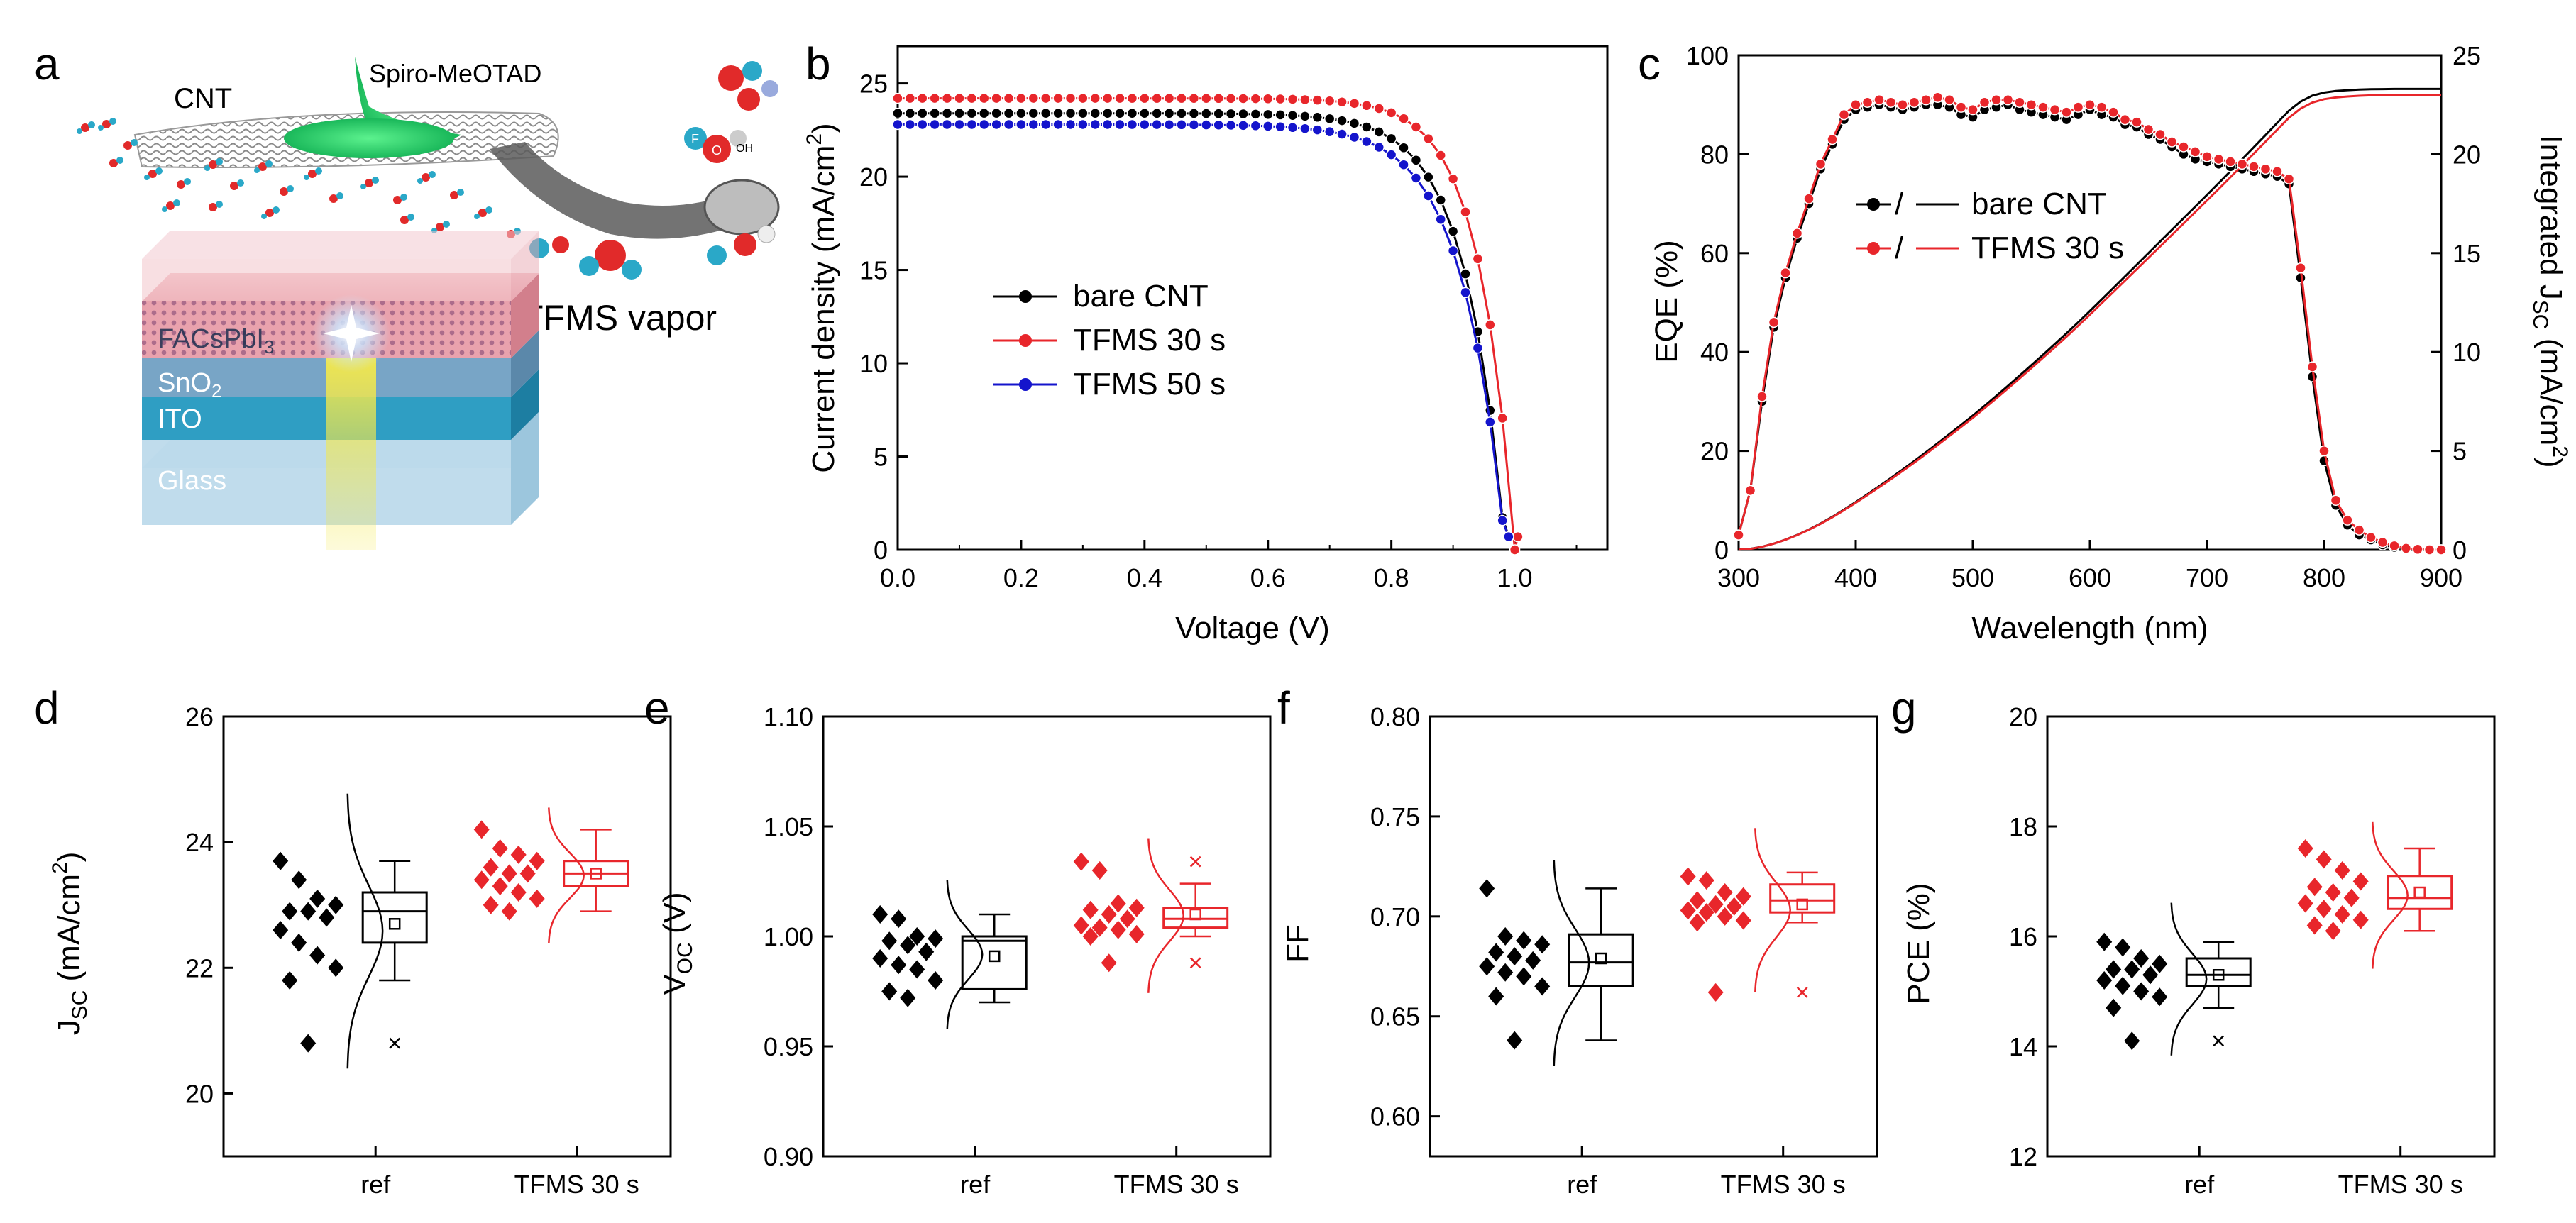 The image size is (2576, 1223). I want to click on c-xtick-label: 500, so click(1973, 577).